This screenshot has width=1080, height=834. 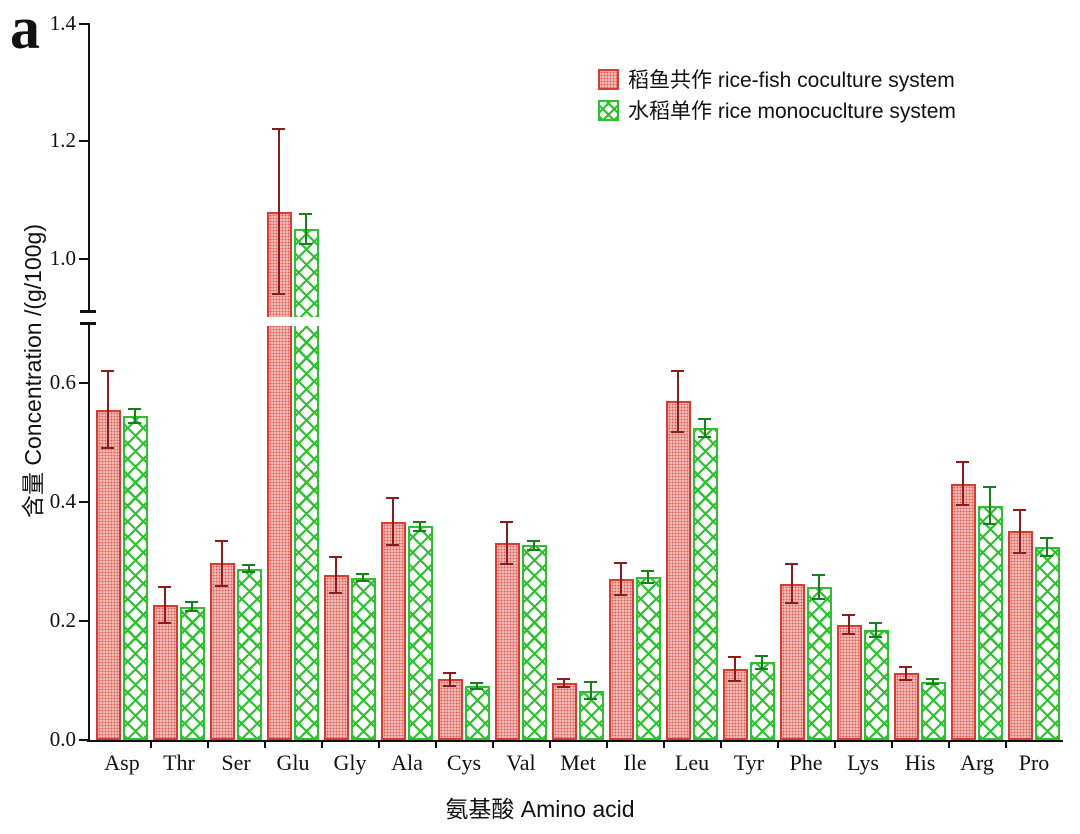 I want to click on x-category-label-Leu: Leu, so click(x=692, y=762).